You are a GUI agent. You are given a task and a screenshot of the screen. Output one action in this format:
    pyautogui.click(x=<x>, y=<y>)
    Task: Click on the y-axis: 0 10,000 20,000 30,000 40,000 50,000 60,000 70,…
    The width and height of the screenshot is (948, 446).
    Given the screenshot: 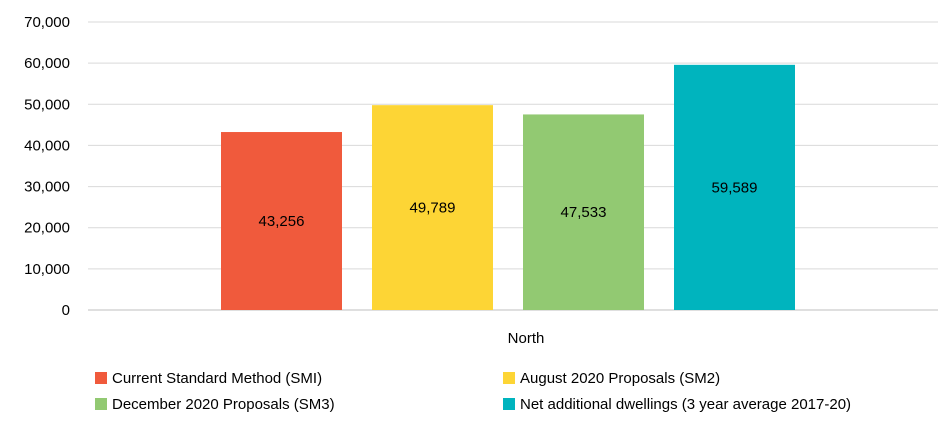 What is the action you would take?
    pyautogui.click(x=47, y=166)
    